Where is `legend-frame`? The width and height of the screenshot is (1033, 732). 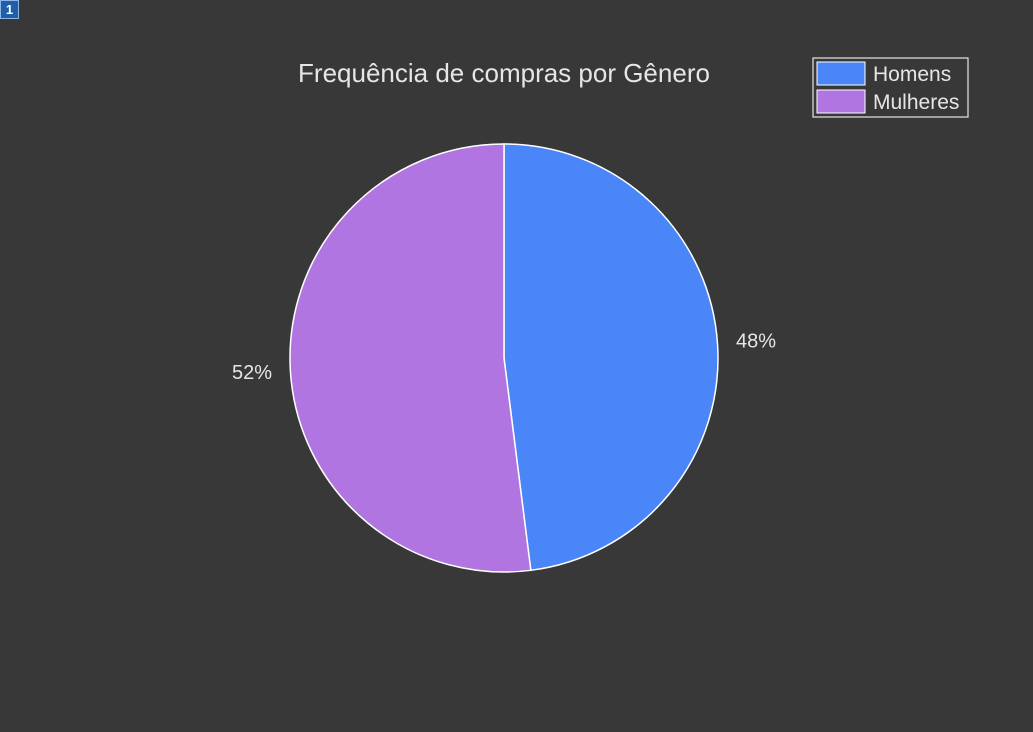 legend-frame is located at coordinates (890, 87).